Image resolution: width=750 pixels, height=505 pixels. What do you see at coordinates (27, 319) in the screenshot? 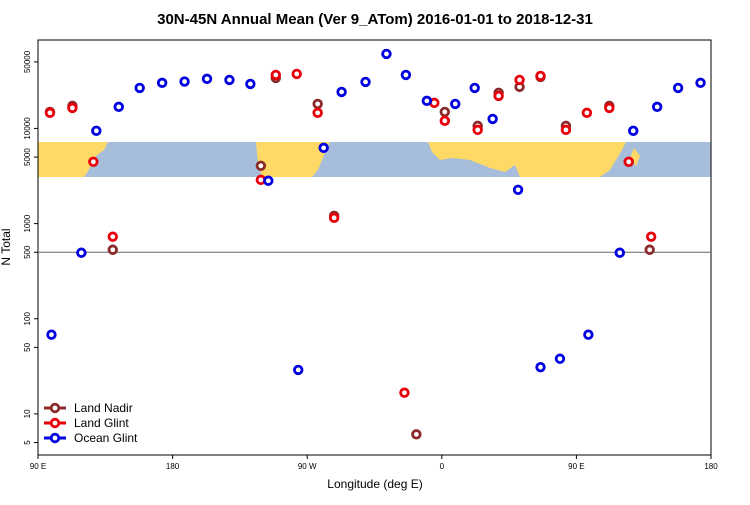
I see `y-tick-label: 100` at bounding box center [27, 319].